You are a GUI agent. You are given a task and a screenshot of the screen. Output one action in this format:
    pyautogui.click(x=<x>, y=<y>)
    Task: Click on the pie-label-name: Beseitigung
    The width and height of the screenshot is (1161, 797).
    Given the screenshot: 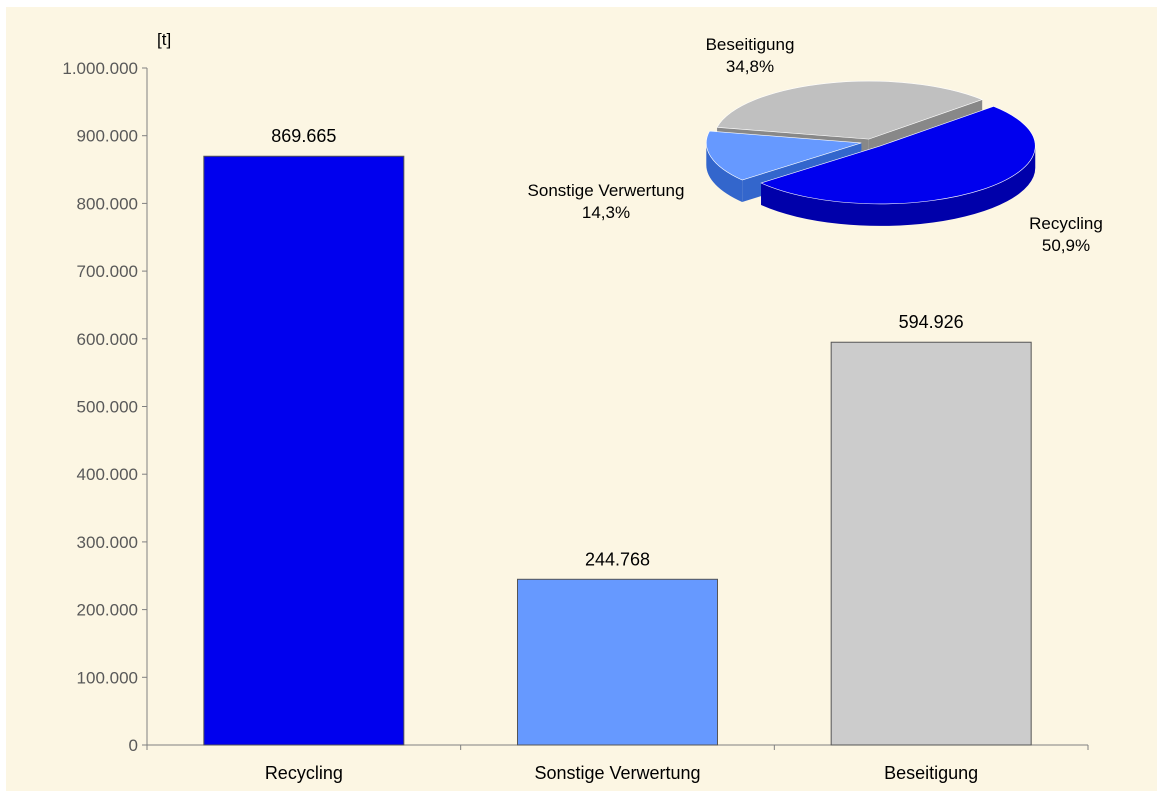 What is the action you would take?
    pyautogui.click(x=750, y=44)
    